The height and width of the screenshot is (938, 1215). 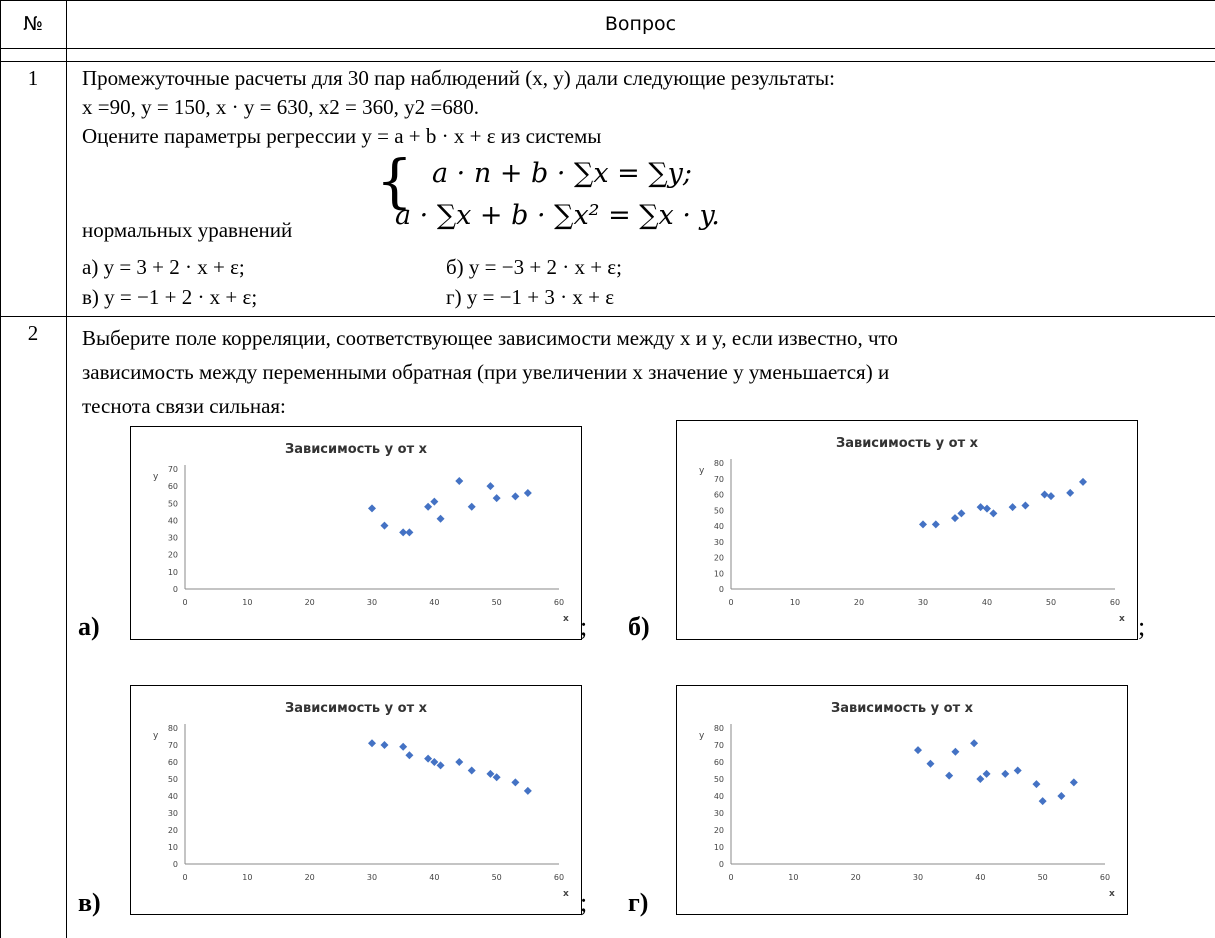 What do you see at coordinates (534, 267) in the screenshot?
I see `q1-option-b: б) y = −3 + 2 · x + ε;` at bounding box center [534, 267].